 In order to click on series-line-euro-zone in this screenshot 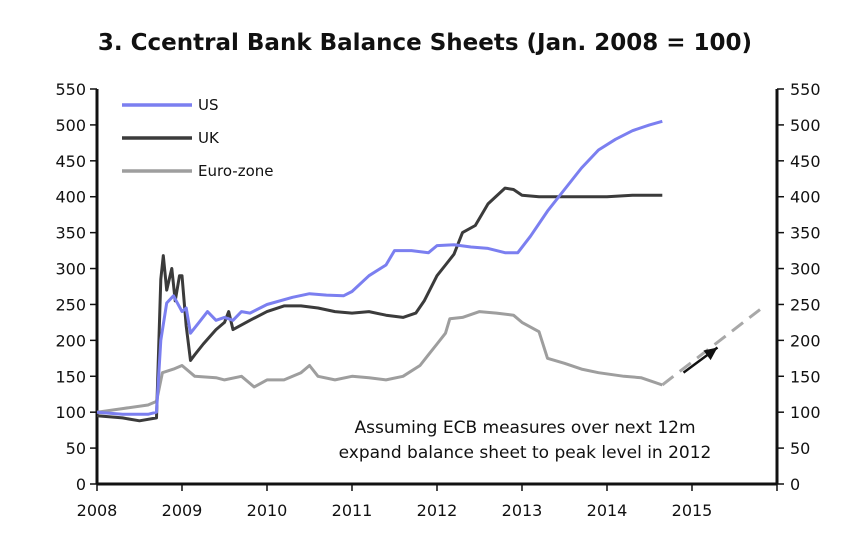, I will do `click(379, 362)`.